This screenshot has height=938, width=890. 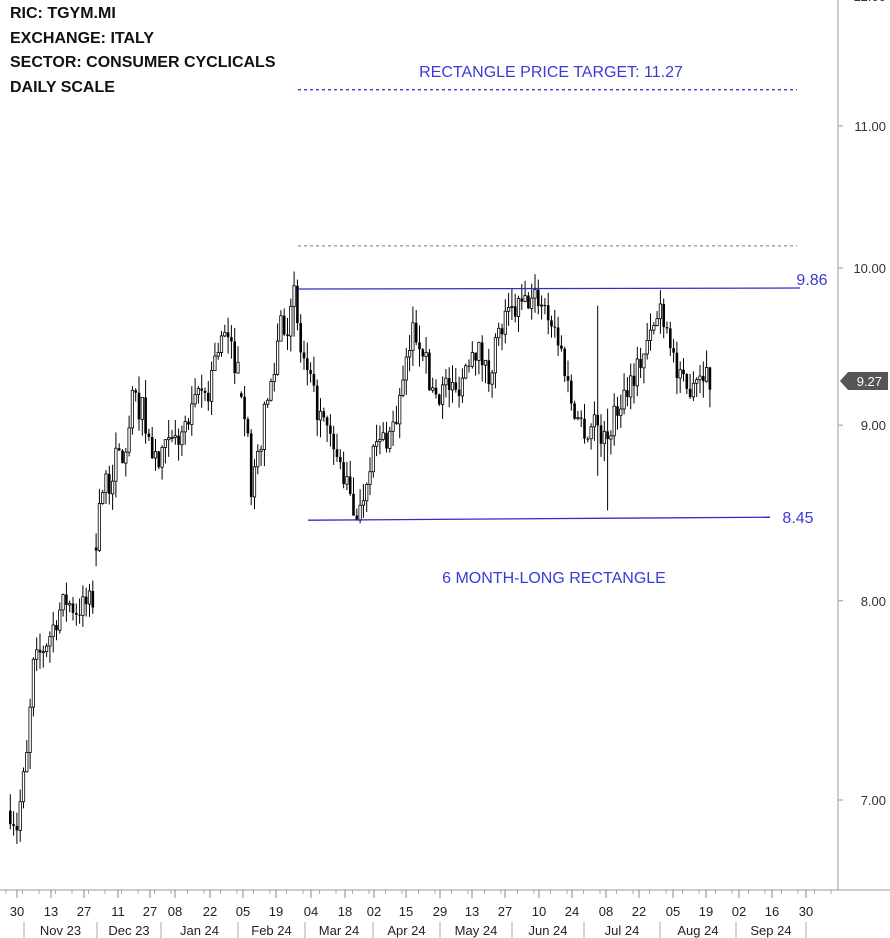 What do you see at coordinates (554, 578) in the screenshot?
I see `pattern-label: 6 MONTH-LONG RECTANGLE` at bounding box center [554, 578].